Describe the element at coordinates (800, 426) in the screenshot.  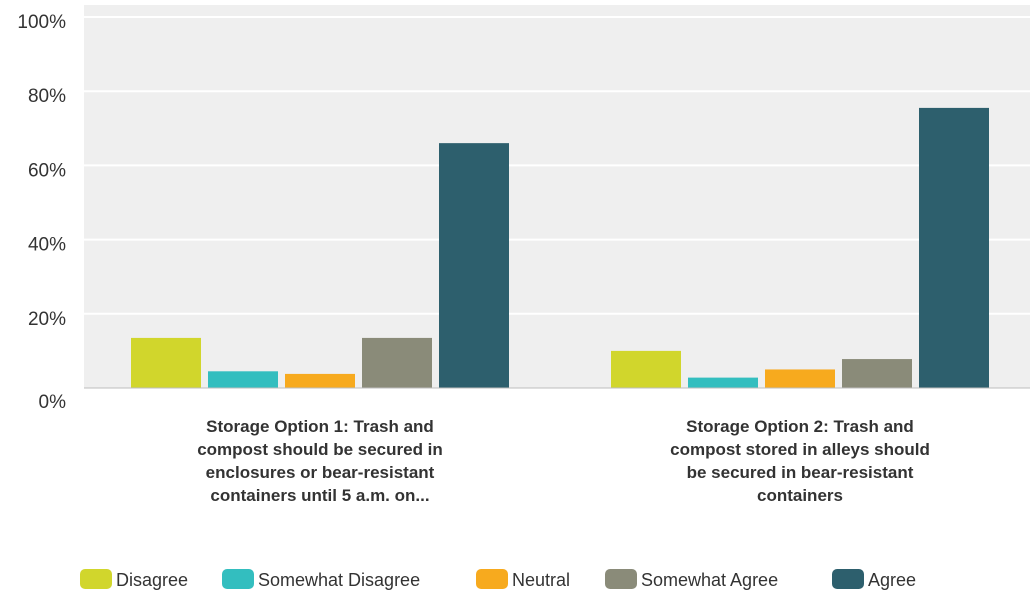
I see `category-label-line: Storage Option 2: Trash and` at that location.